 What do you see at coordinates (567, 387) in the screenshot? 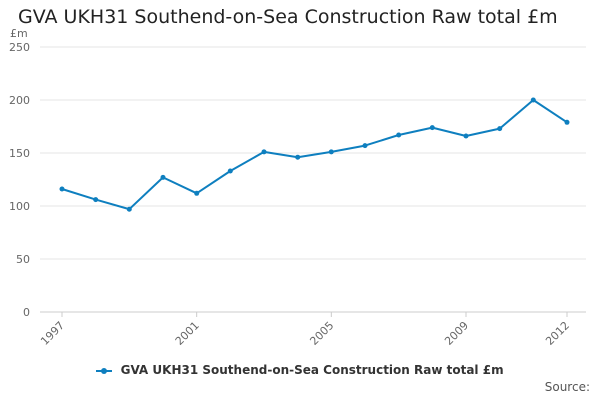
I see `source-label: Source:` at bounding box center [567, 387].